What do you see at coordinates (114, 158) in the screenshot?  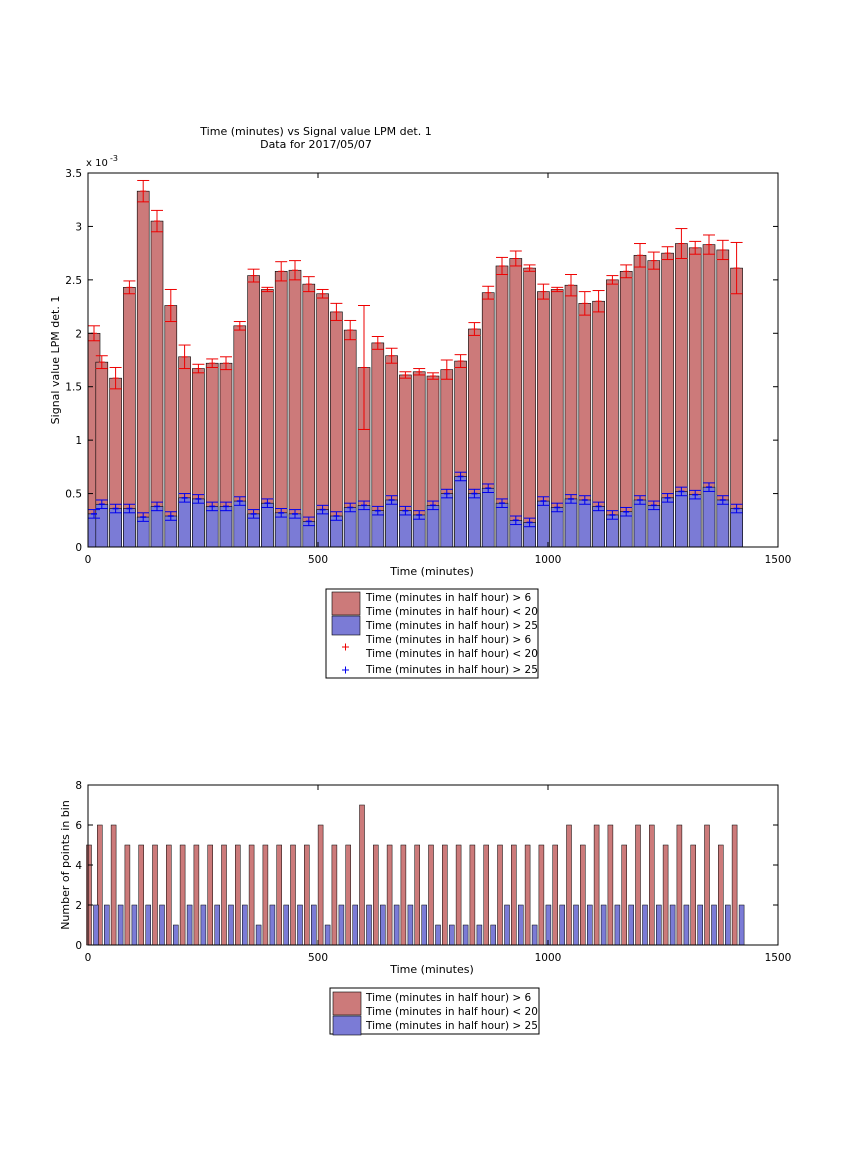 I see `exponent-power: -3` at bounding box center [114, 158].